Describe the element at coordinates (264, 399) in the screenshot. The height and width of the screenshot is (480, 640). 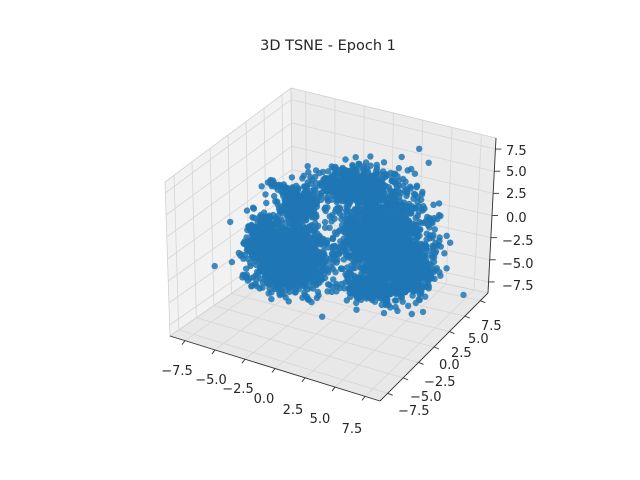
I see `x-tick-label: 0.0` at that location.